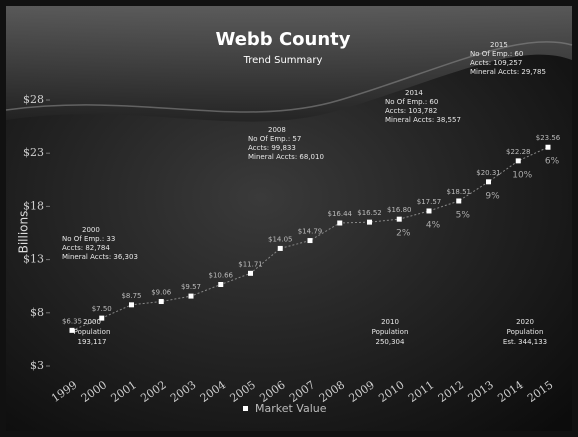 Image resolution: width=578 pixels, height=437 pixels. I want to click on legend-marker, so click(245, 408).